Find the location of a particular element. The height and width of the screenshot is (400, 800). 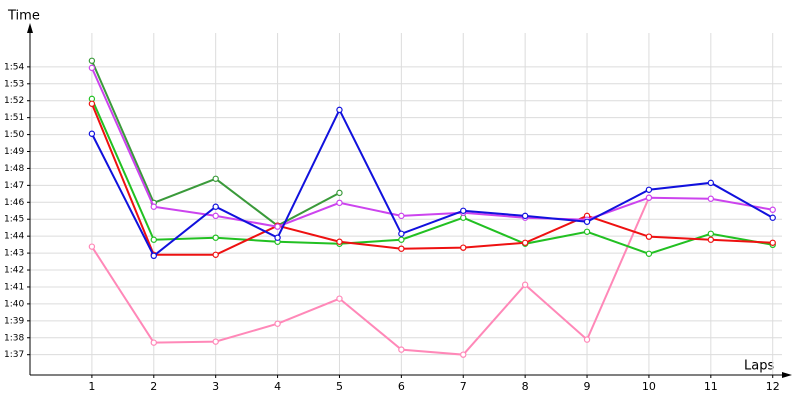

y-tick-label: 1:54 is located at coordinates (14, 67).